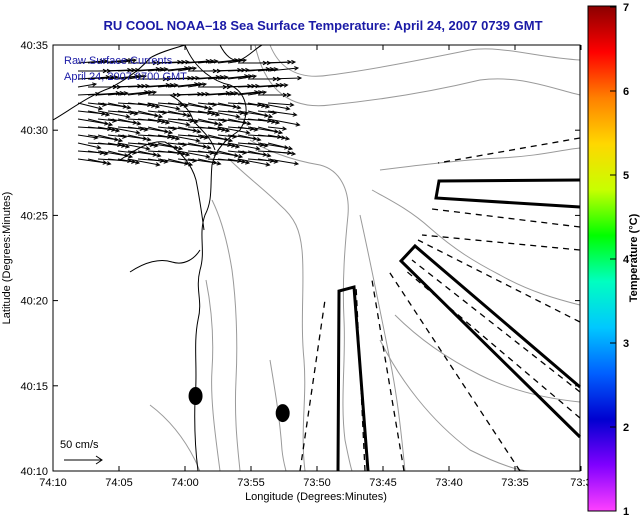  Describe the element at coordinates (251, 483) in the screenshot. I see `x-tick-label: 73:55` at that location.